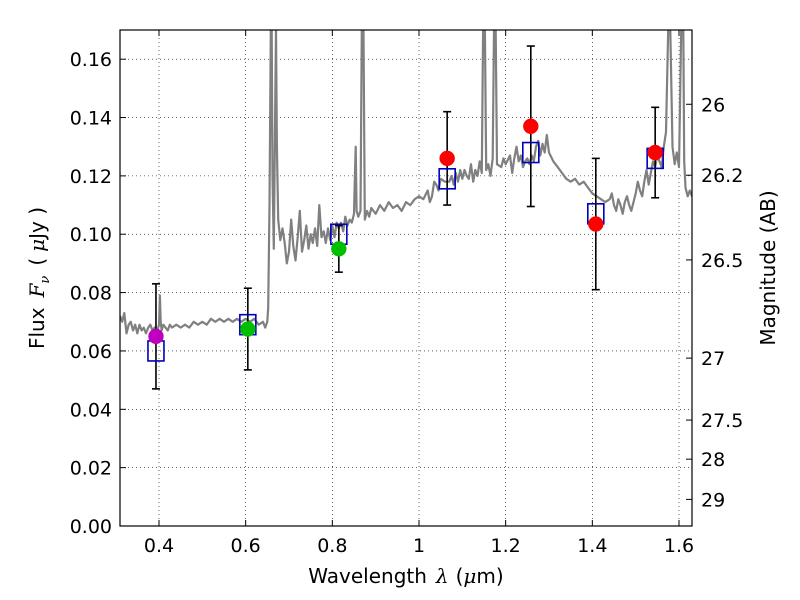 The height and width of the screenshot is (600, 800). Describe the element at coordinates (39, 278) in the screenshot. I see `y-axis-label: FluxFν(μJy )` at that location.